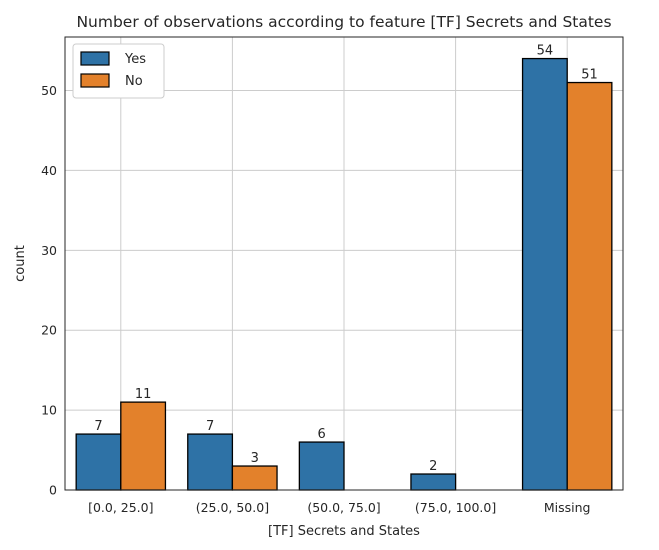 The width and height of the screenshot is (659, 550). I want to click on x-tick-label: [0.0, 25.0], so click(120, 507).